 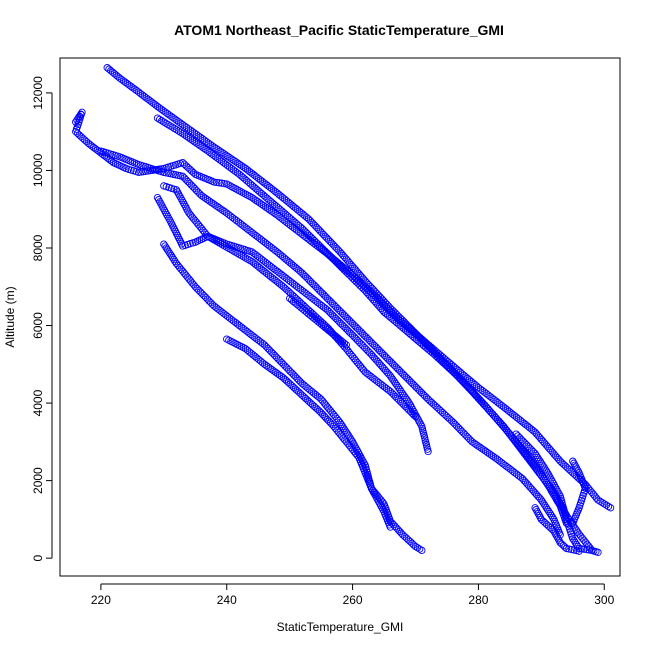 I want to click on y-axis: 0 2000 4000 6000 8000 10000 12000, so click(x=42, y=319).